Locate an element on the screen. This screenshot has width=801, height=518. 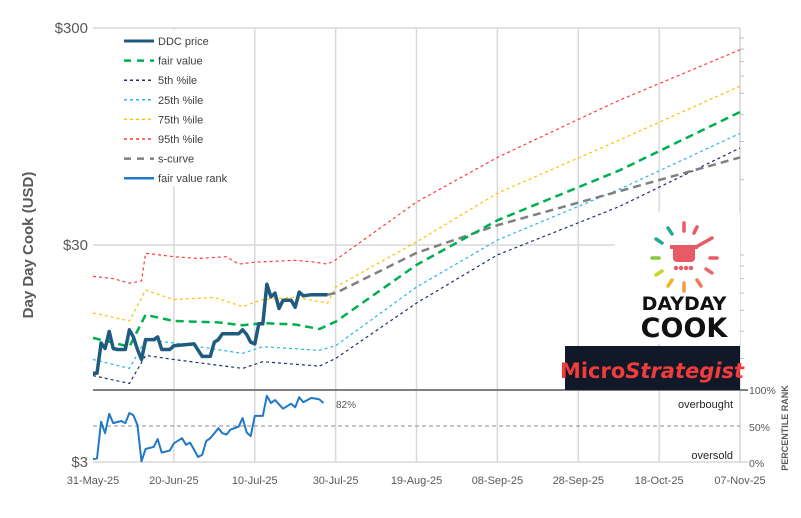
x-tick-label: 31-May-25 is located at coordinates (93, 481).